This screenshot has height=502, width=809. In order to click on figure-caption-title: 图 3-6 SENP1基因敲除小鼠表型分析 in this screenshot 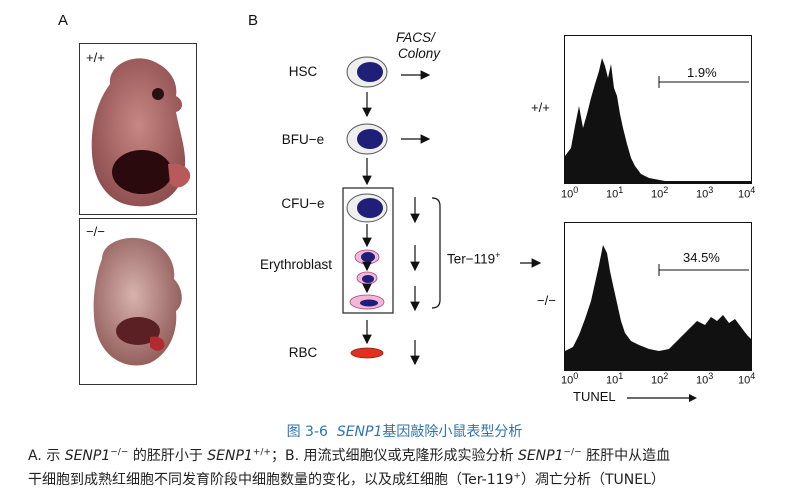, I will do `click(404, 431)`.